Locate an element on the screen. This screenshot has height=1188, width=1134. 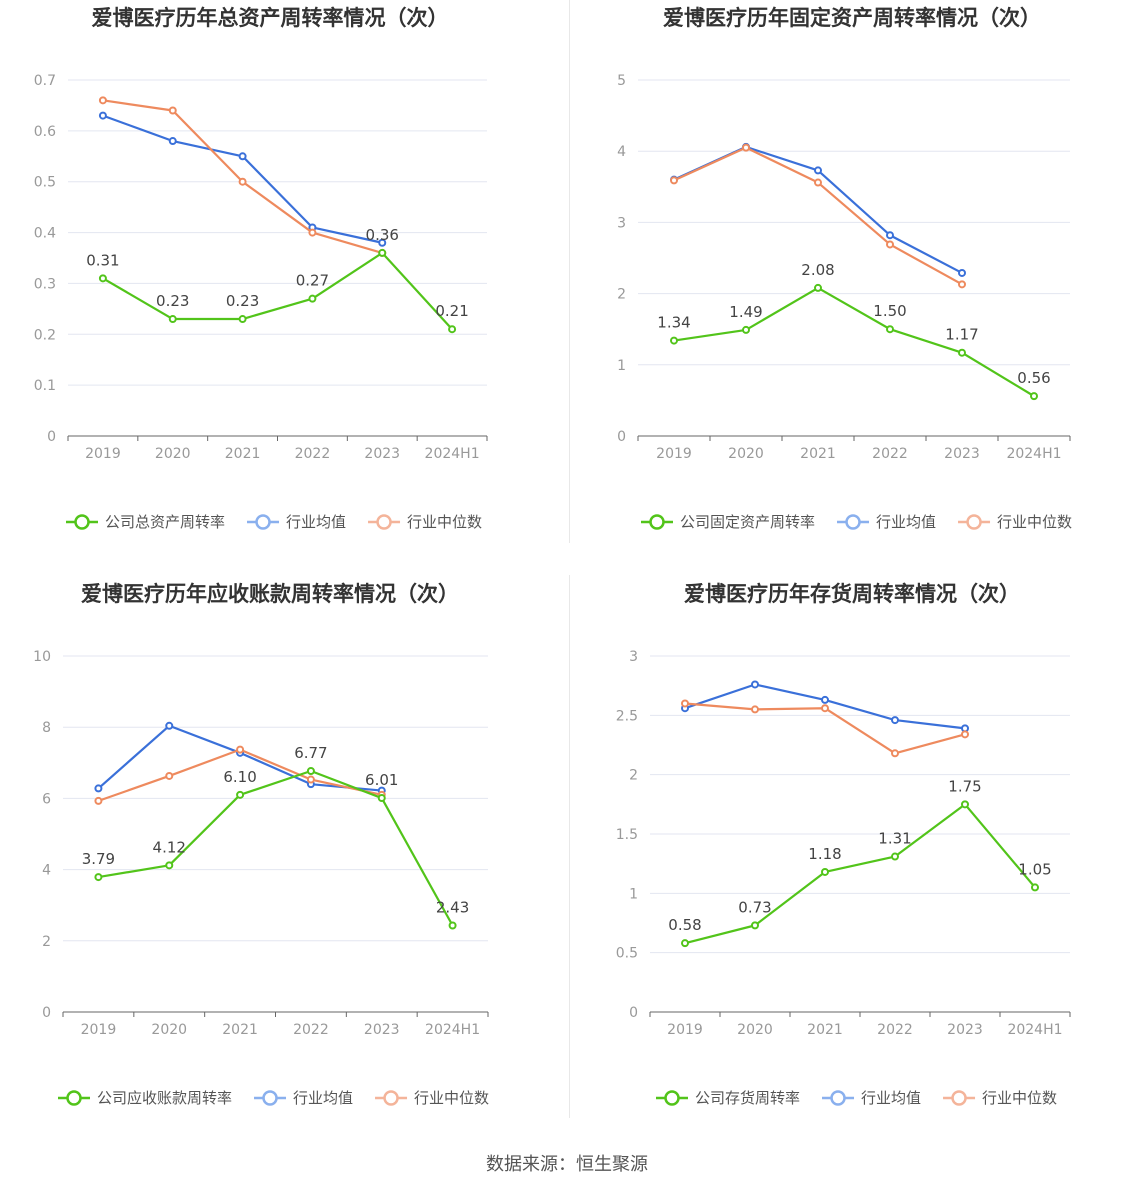
vertical-divider-bottom is located at coordinates (569, 846).